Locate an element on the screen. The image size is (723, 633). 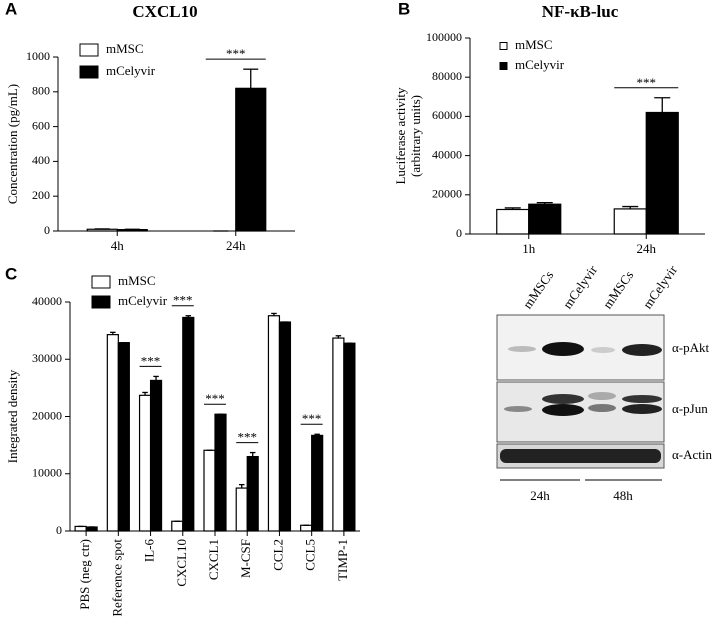
y-axis-label: Concentration (pg/mL) is located at coordinates (12, 144).